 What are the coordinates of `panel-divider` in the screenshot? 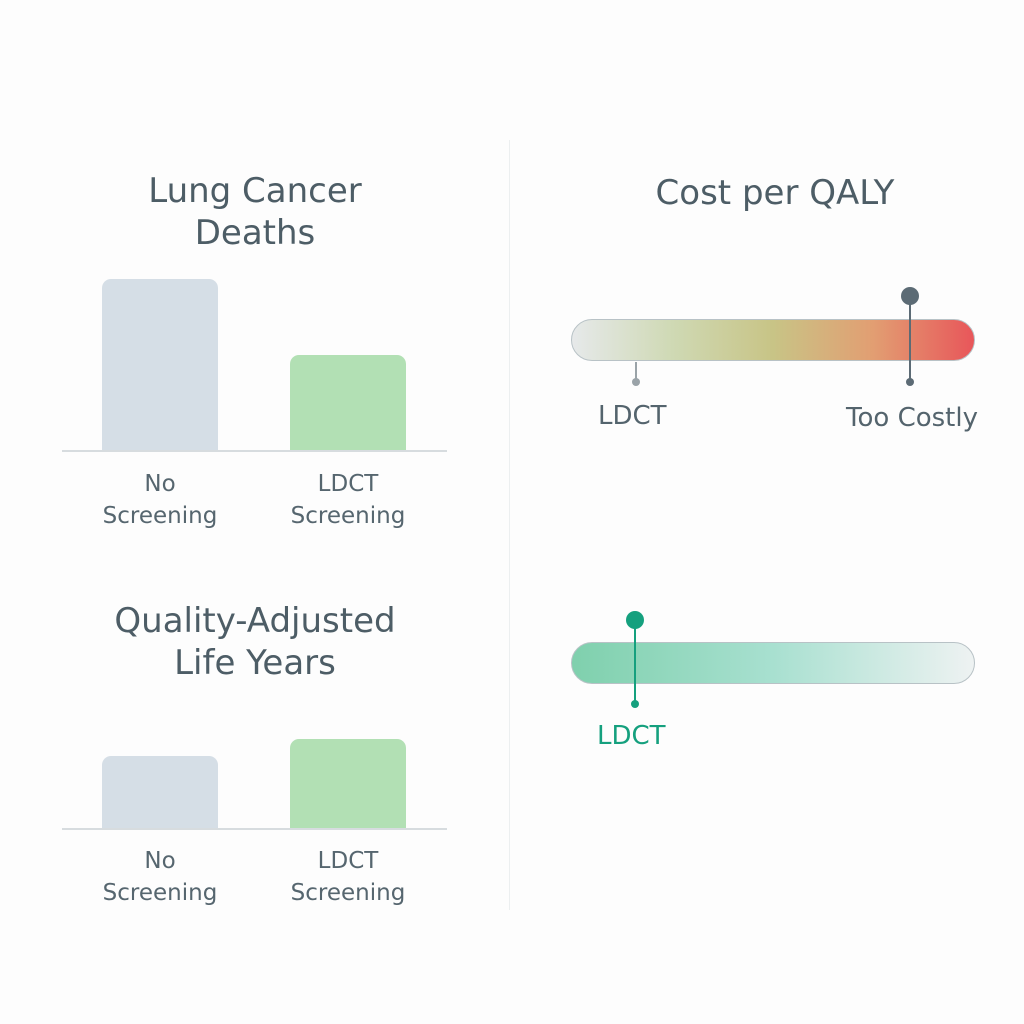 It's located at (509, 525).